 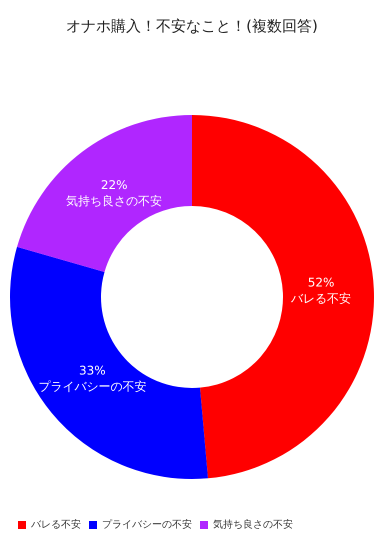 I want to click on slice-label: プライバシーの不安, so click(x=92, y=386).